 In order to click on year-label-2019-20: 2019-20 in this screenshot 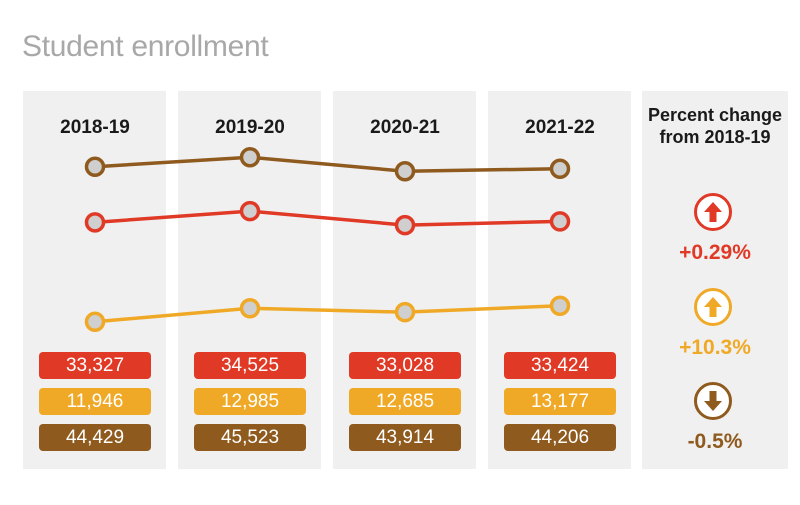, I will do `click(250, 127)`.